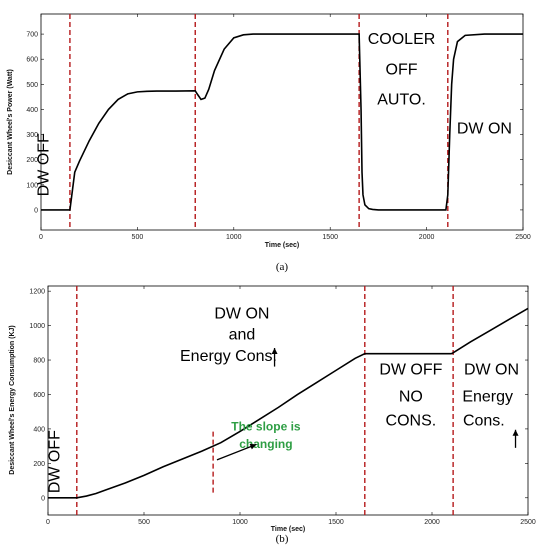 The width and height of the screenshot is (550, 545). Describe the element at coordinates (138, 237) in the screenshot. I see `panel-a-x-tick-label: 500` at that location.